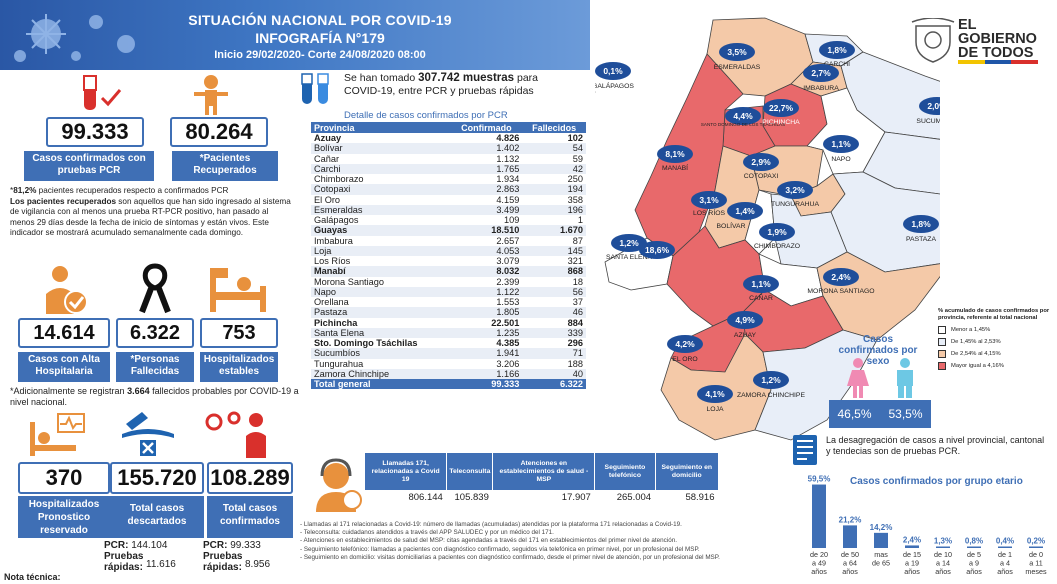  I want to click on province-pct-label: 18,6%, so click(657, 250).